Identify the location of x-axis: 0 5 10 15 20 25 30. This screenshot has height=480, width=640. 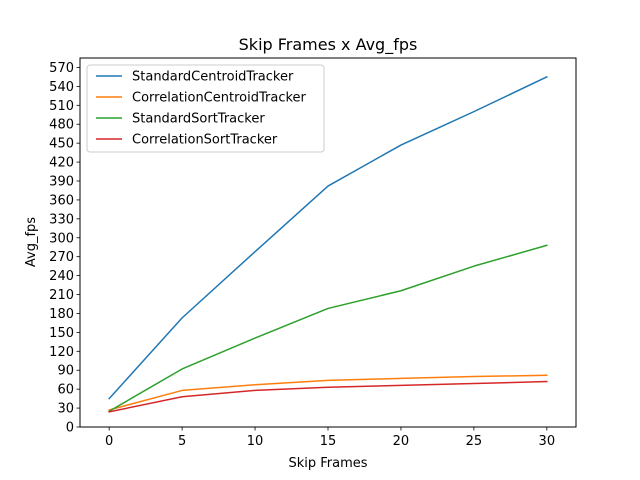
(330, 438).